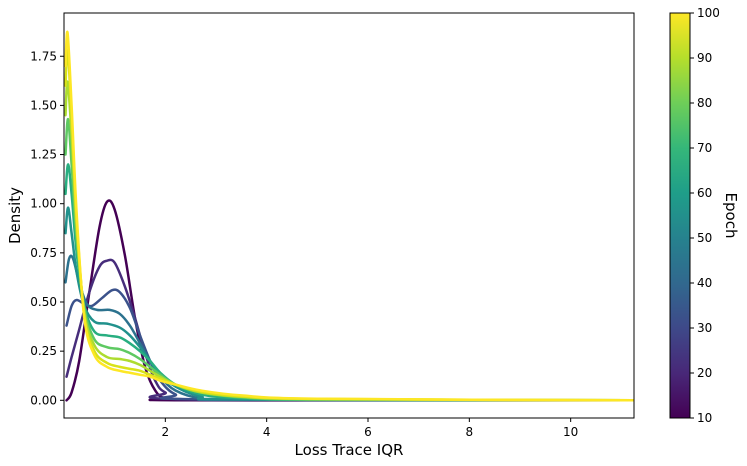 The height and width of the screenshot is (466, 747). What do you see at coordinates (704, 238) in the screenshot?
I see `colorbar-tick-label: 50` at bounding box center [704, 238].